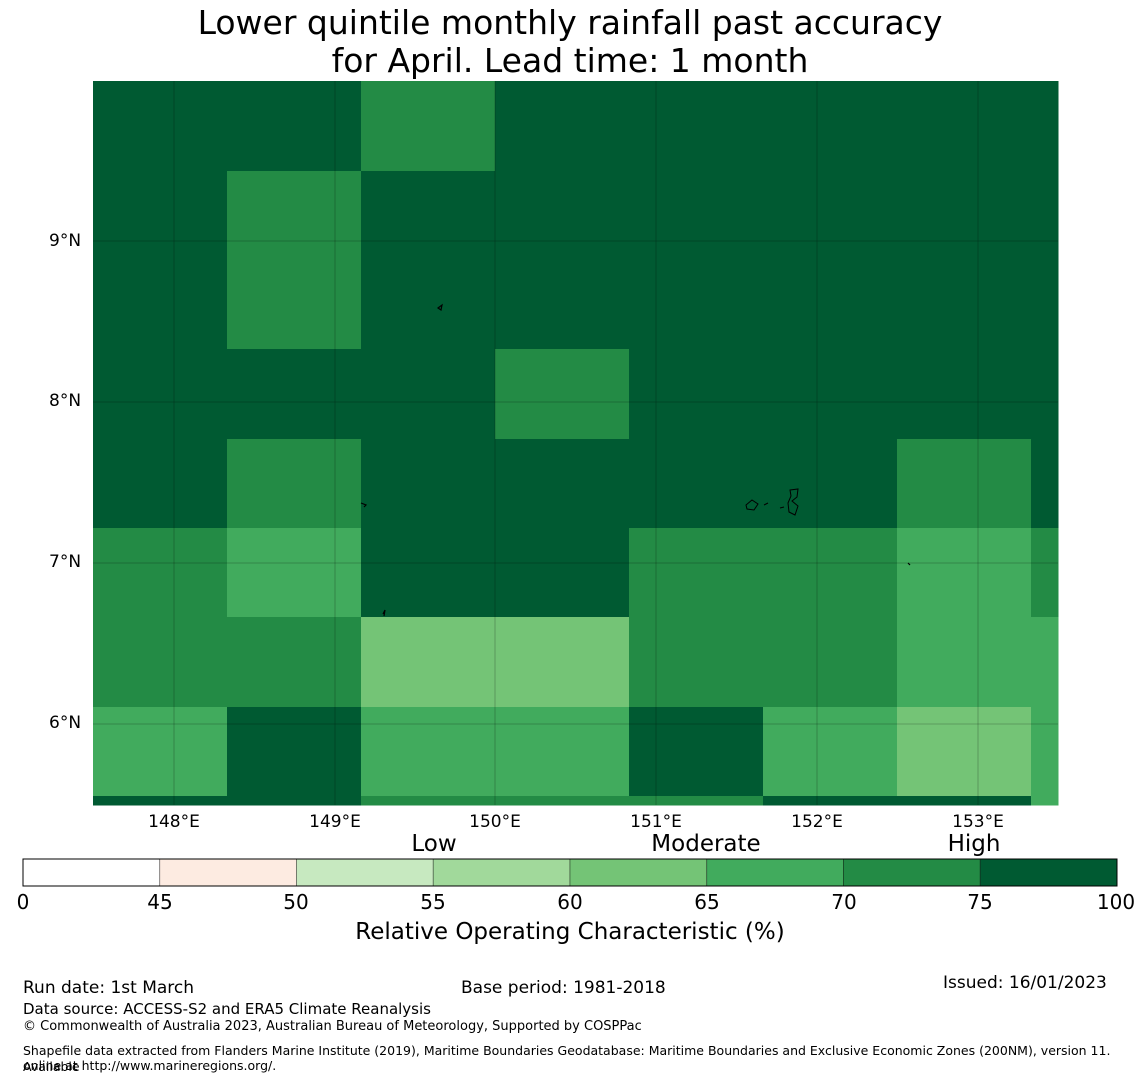 This screenshot has width=1140, height=1080. I want to click on colorbar-tick: 70, so click(844, 902).